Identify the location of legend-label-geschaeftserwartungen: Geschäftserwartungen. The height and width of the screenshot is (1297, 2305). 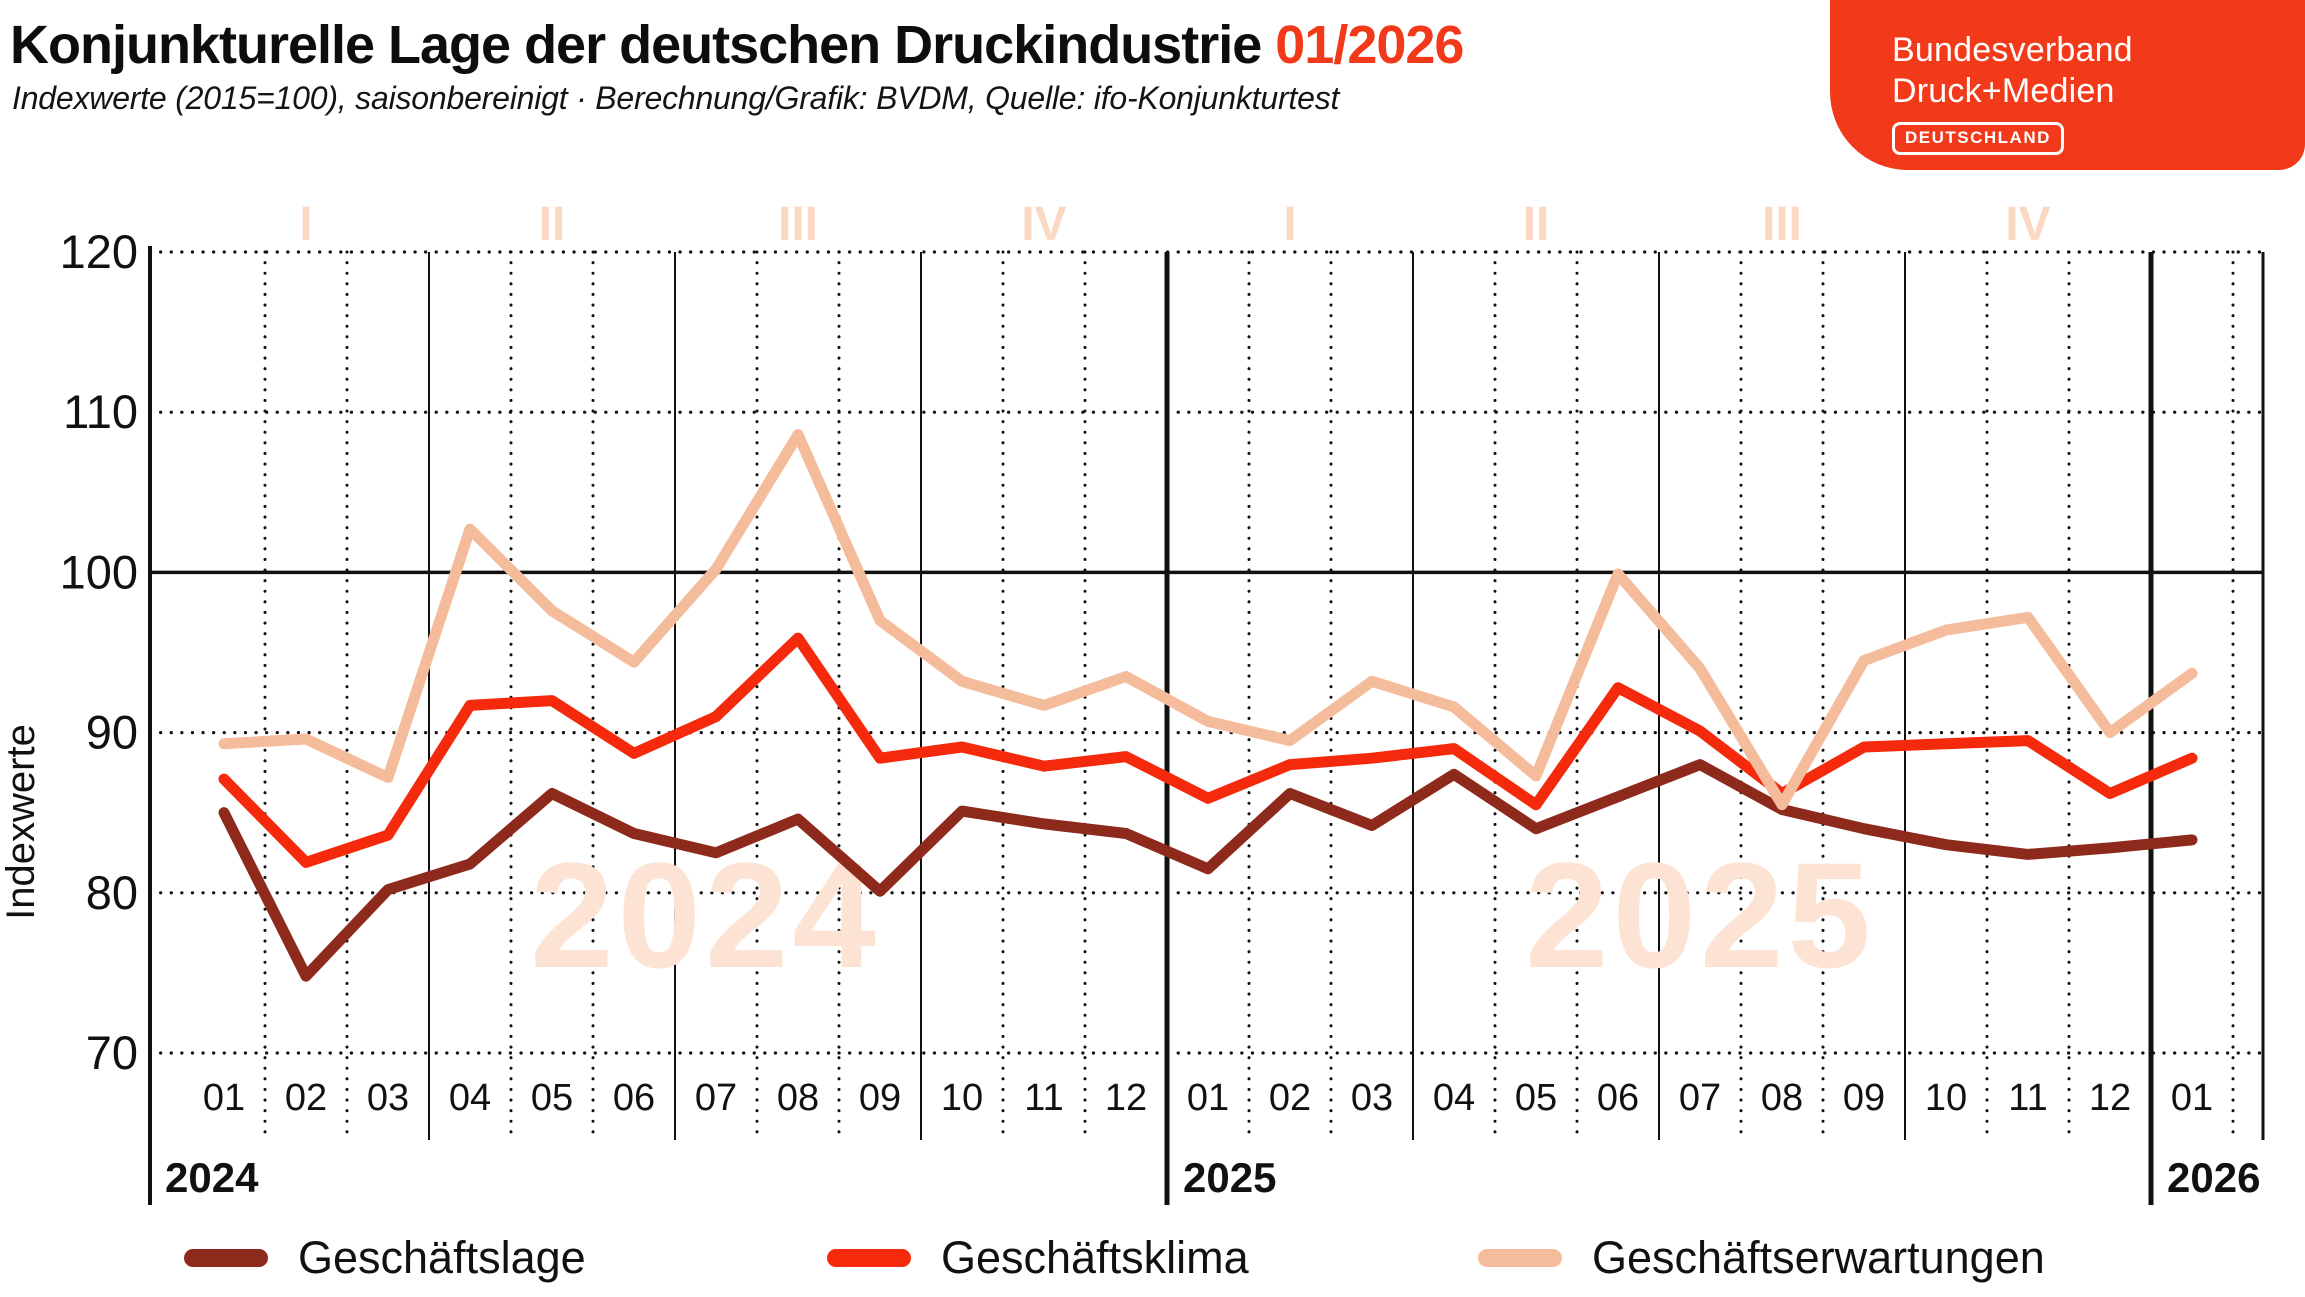
(1818, 1257).